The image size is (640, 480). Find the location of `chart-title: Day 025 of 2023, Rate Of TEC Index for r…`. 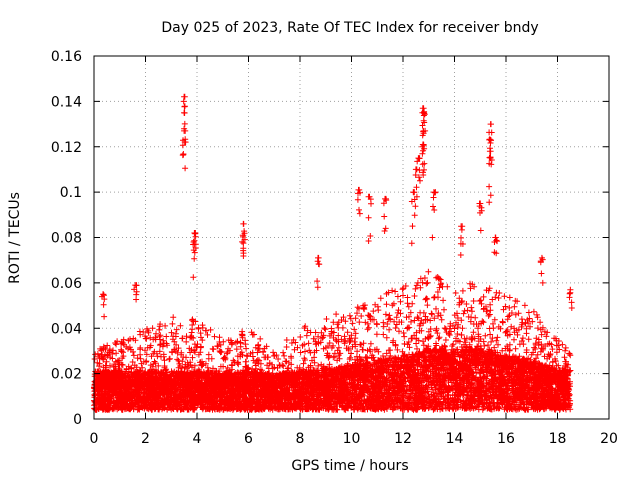

chart-title: Day 025 of 2023, Rate Of TEC Index for r… is located at coordinates (349, 28).